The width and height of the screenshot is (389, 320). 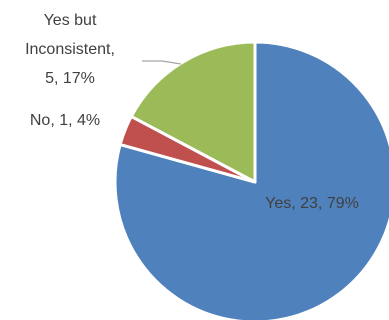 I want to click on data-label-inconsistent-line2: Inconsistent,, so click(x=70, y=49).